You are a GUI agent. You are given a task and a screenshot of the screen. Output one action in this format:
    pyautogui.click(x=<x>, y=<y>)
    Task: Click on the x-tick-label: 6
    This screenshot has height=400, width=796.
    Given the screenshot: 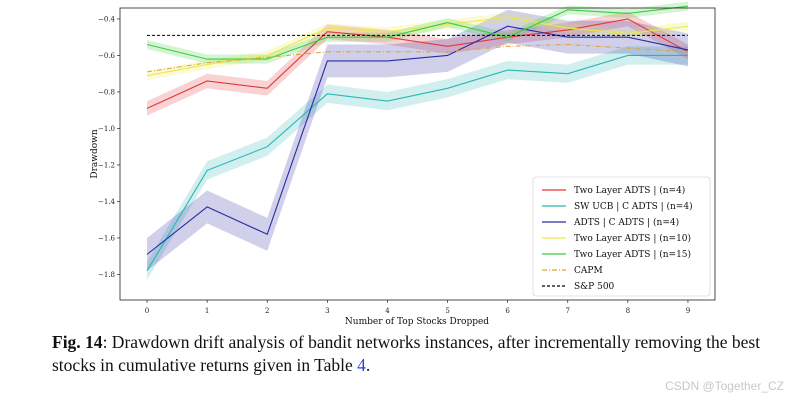 What is the action you would take?
    pyautogui.click(x=507, y=311)
    